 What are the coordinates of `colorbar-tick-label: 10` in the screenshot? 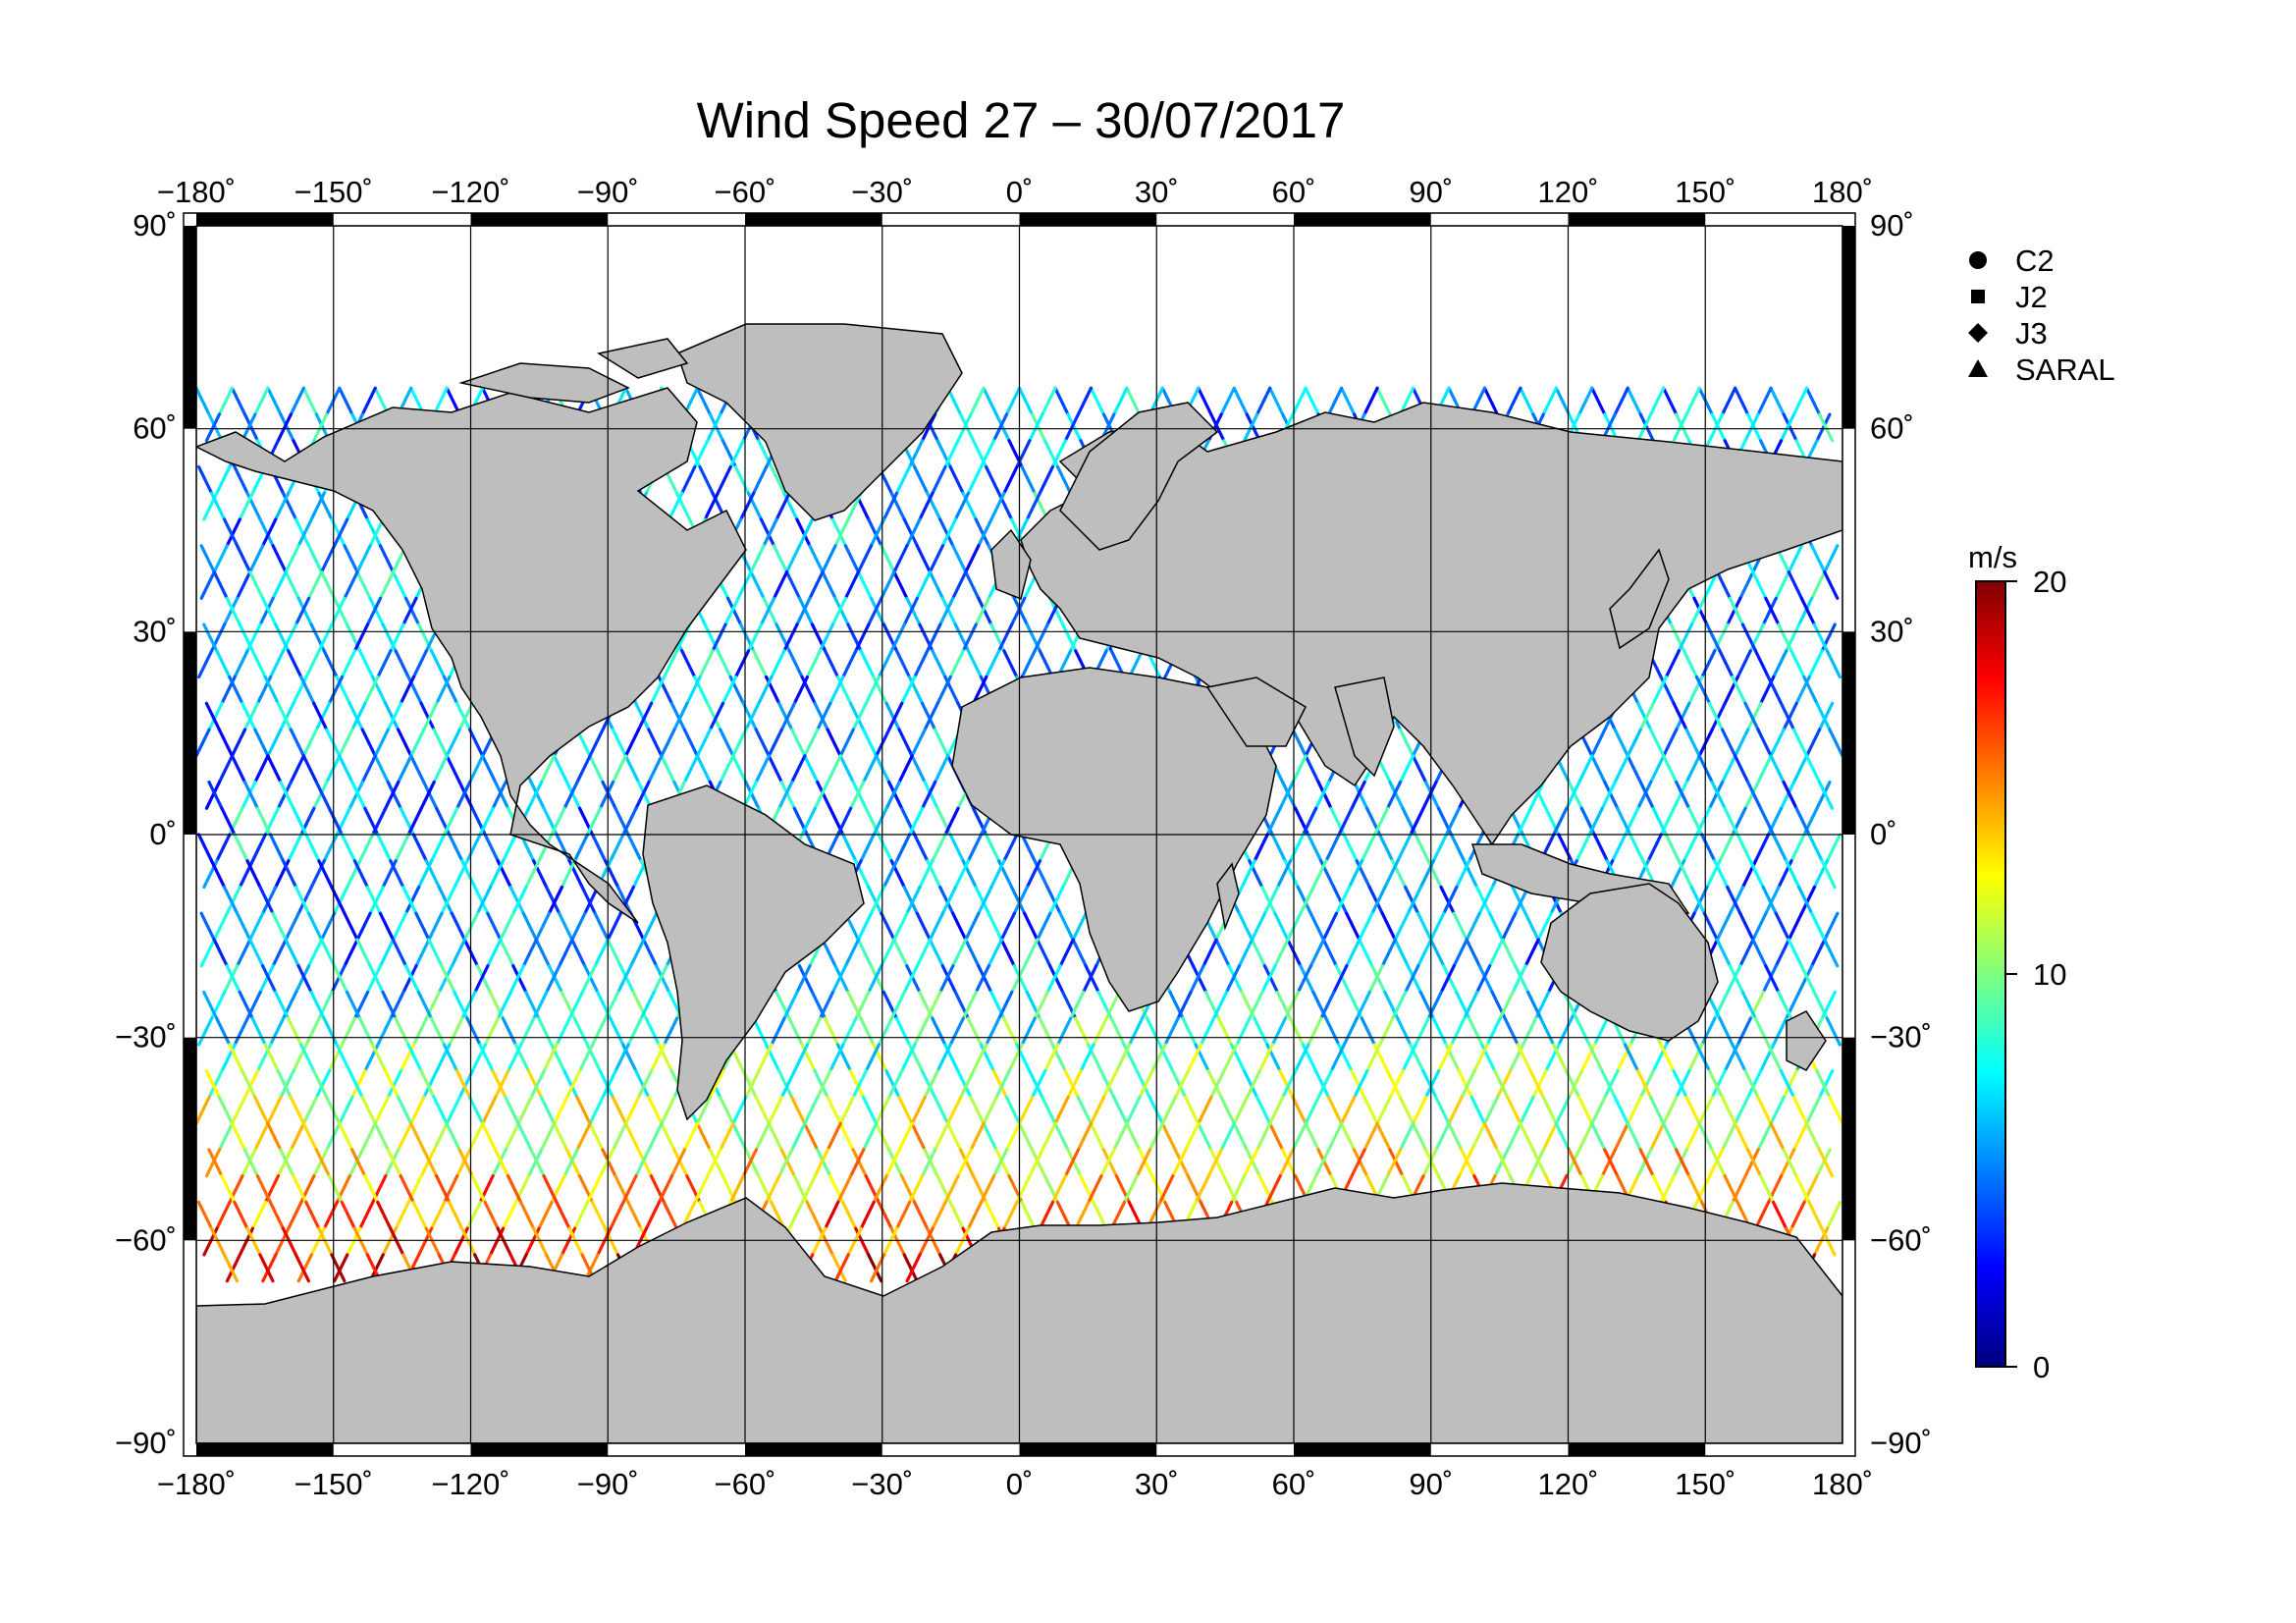 It's located at (2049, 974).